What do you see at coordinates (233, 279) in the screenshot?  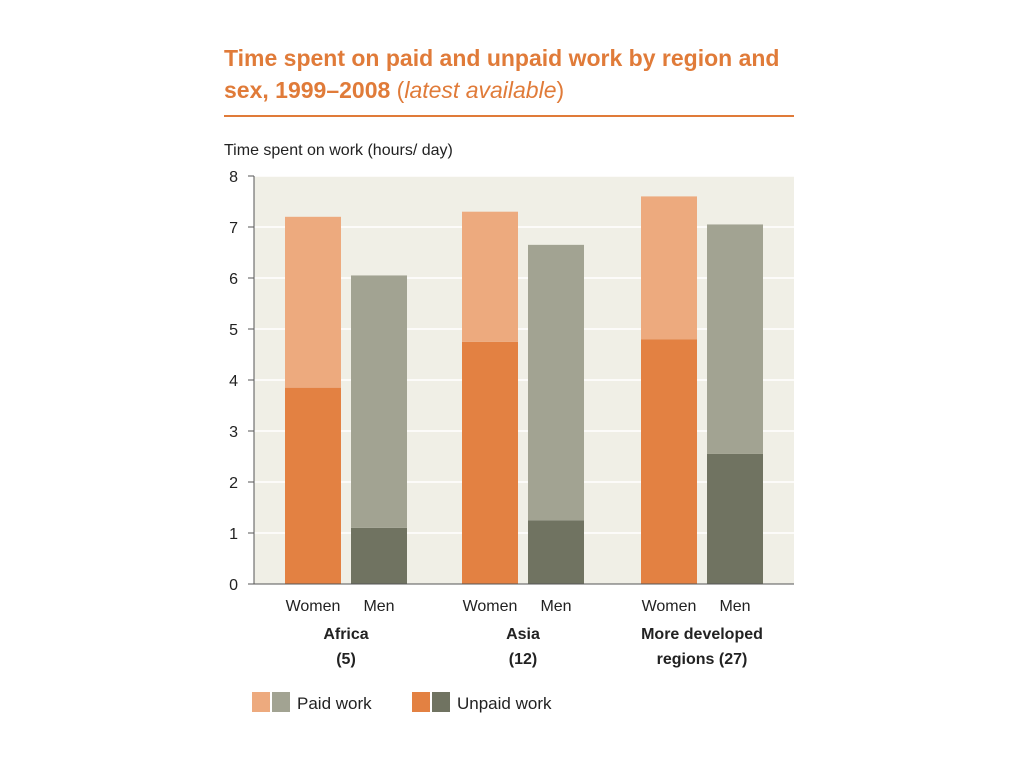 I see `y-tick-label: 6` at bounding box center [233, 279].